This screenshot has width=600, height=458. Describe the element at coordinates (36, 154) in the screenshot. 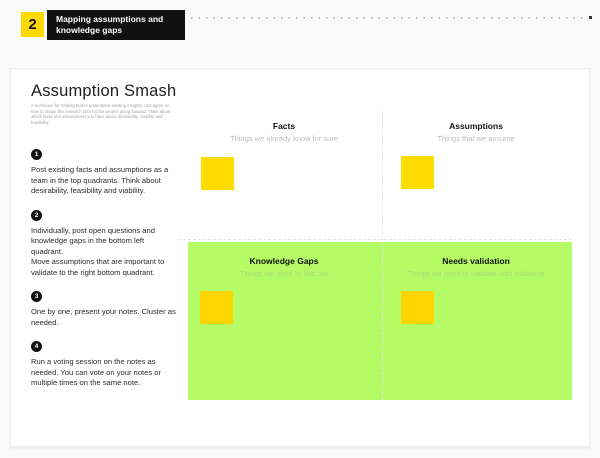

I see `step-1-badge: 1` at that location.